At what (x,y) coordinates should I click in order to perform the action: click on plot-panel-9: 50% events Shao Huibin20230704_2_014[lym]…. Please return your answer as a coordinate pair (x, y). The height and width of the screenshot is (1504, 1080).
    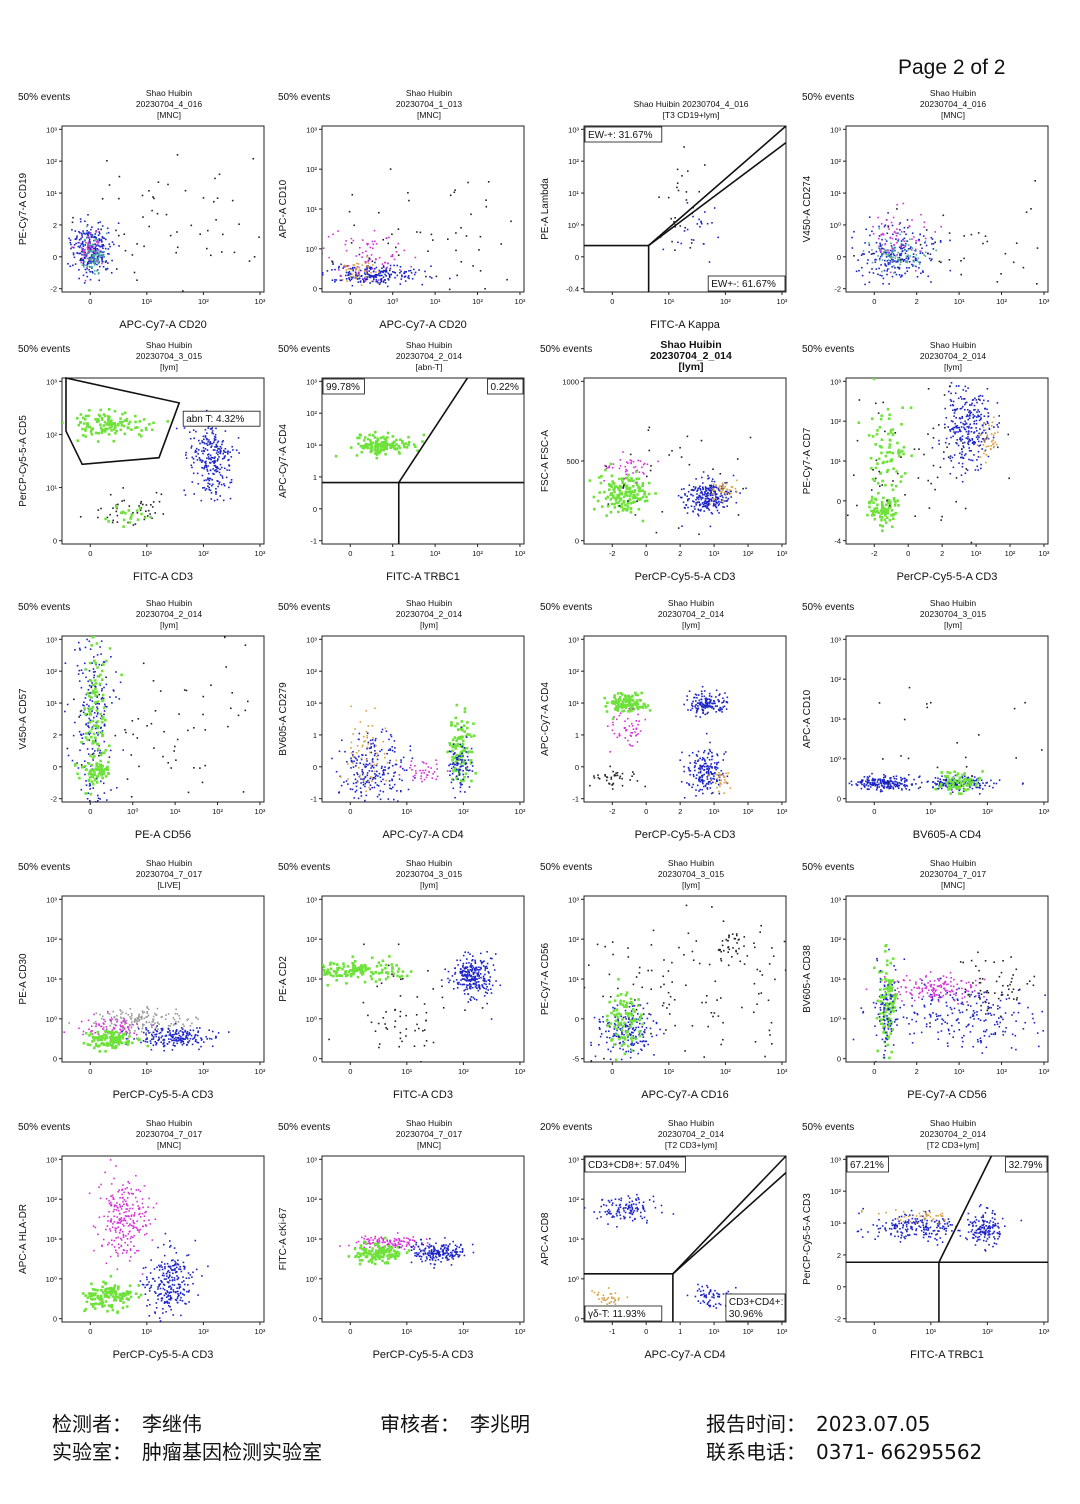
    Looking at the image, I should click on (142, 719).